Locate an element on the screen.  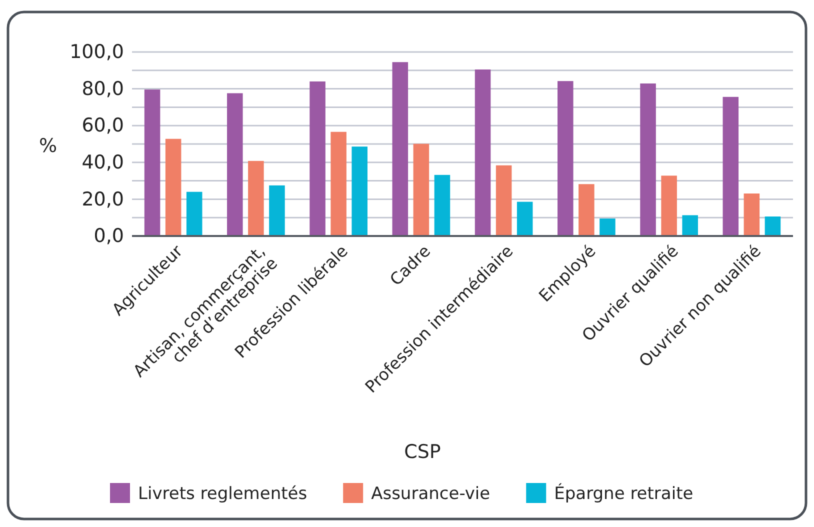
legend-label: Assurance-vie is located at coordinates (430, 494).